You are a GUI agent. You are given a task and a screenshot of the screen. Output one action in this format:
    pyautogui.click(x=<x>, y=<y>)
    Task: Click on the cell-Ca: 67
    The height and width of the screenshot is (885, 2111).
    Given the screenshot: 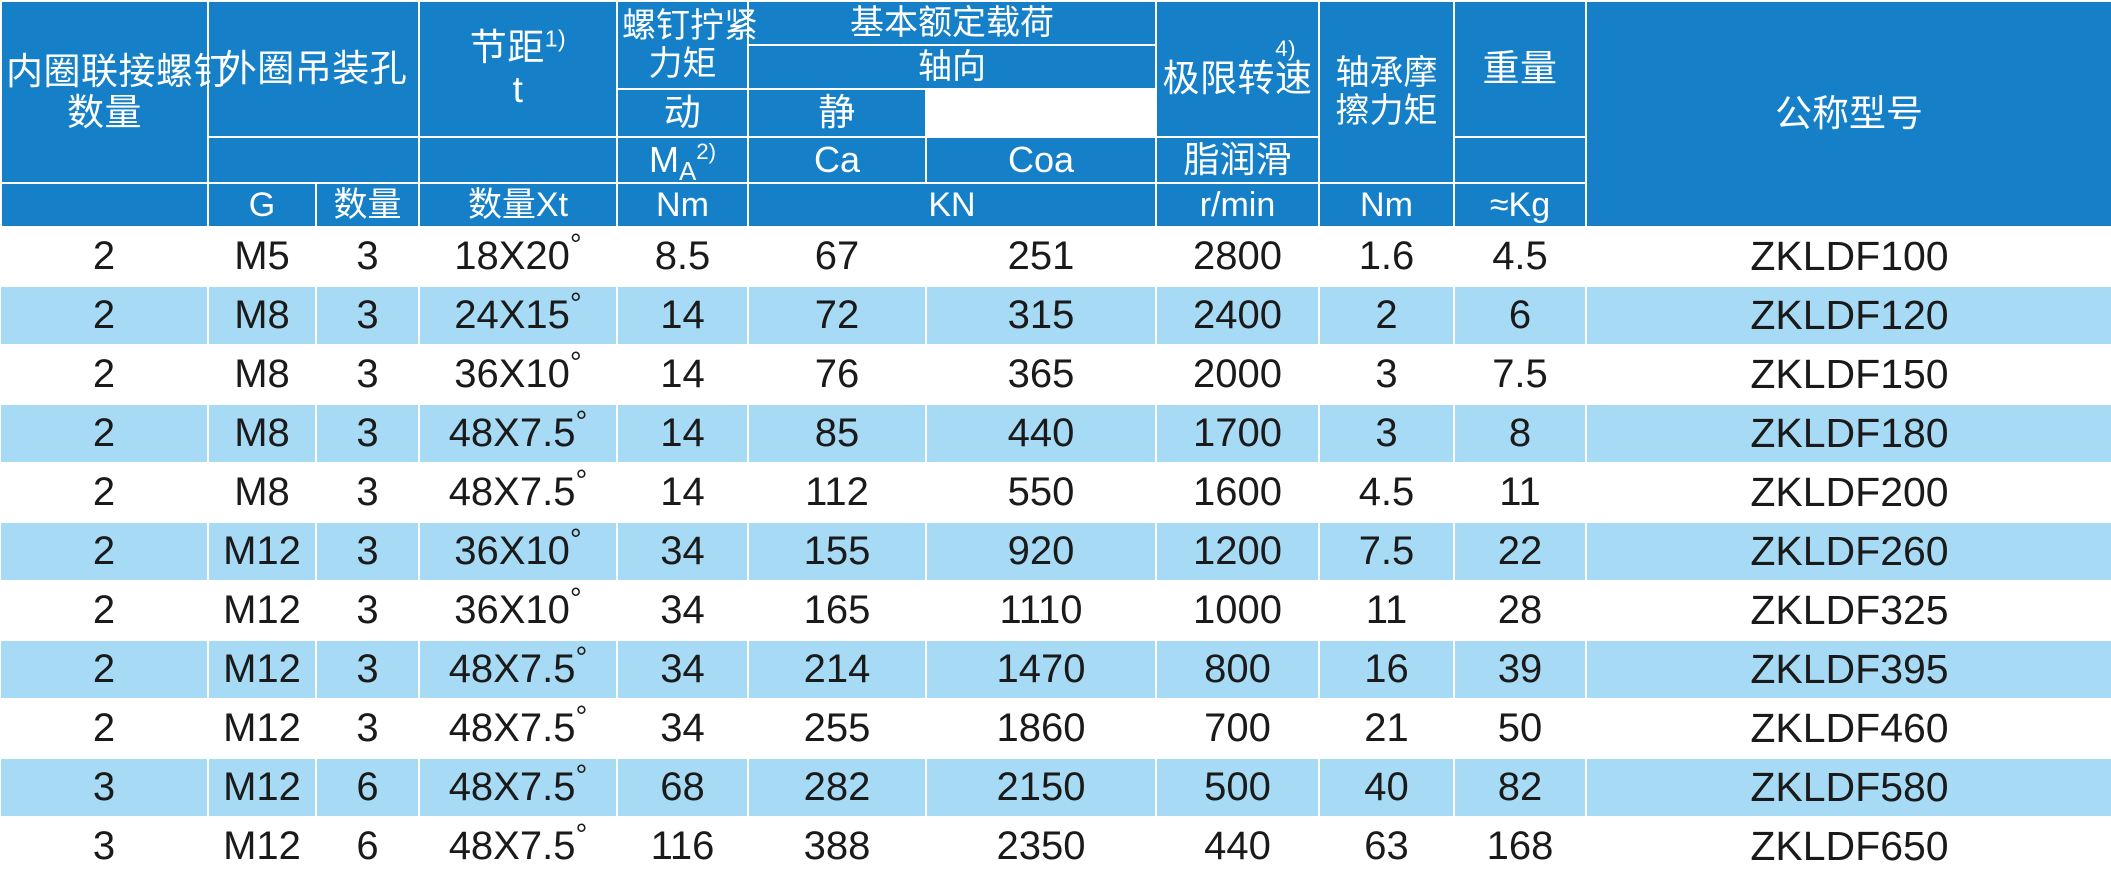 What is the action you would take?
    pyautogui.click(x=837, y=256)
    